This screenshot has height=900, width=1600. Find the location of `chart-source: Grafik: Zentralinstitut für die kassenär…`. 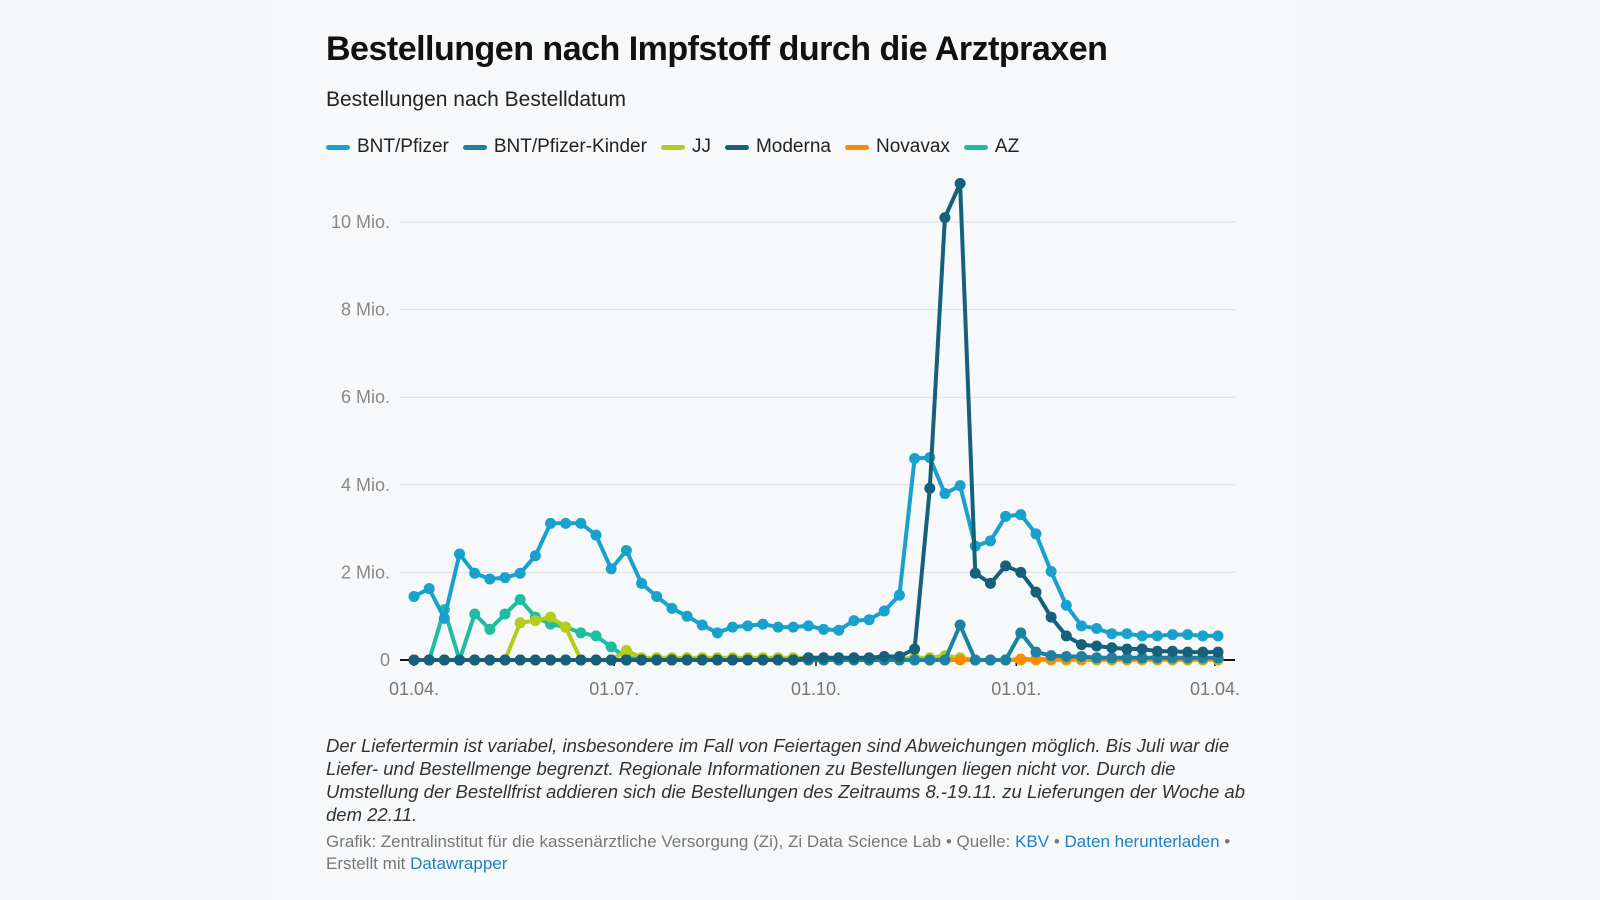

chart-source: Grafik: Zentralinstitut für die kassenär… is located at coordinates (791, 853).